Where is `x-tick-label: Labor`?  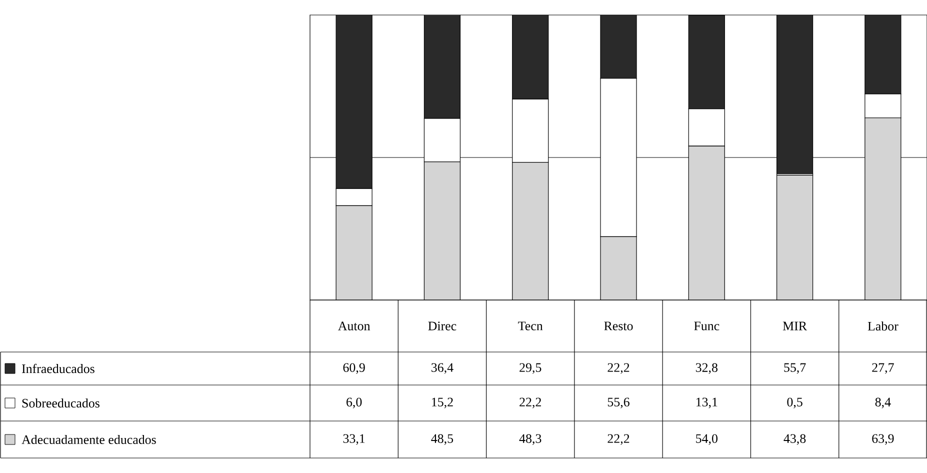 x-tick-label: Labor is located at coordinates (883, 326).